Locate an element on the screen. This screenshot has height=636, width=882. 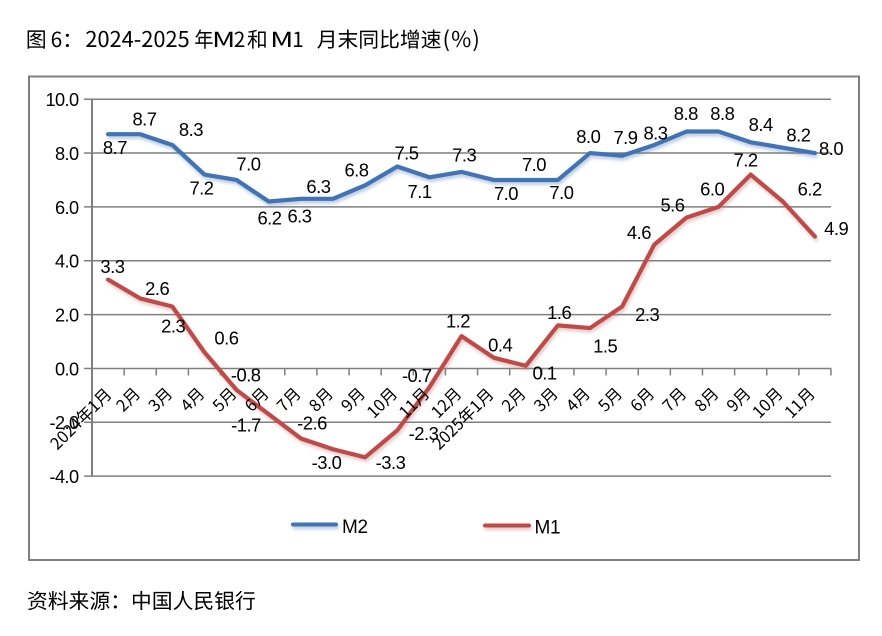
svg-text: 0.1 is located at coordinates (545, 372).